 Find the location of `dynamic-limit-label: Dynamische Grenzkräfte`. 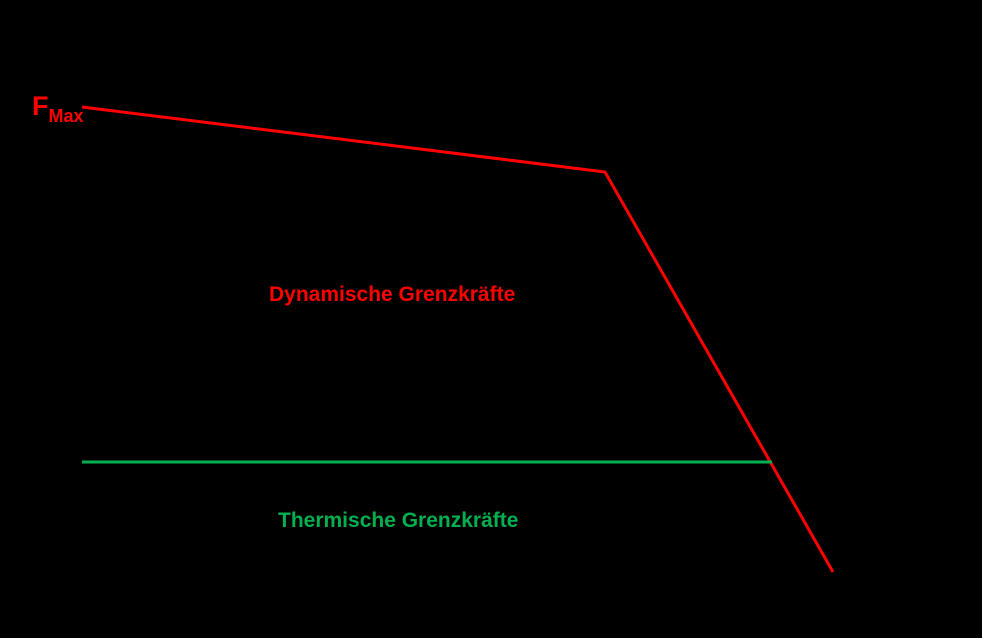

dynamic-limit-label: Dynamische Grenzkräfte is located at coordinates (392, 294).